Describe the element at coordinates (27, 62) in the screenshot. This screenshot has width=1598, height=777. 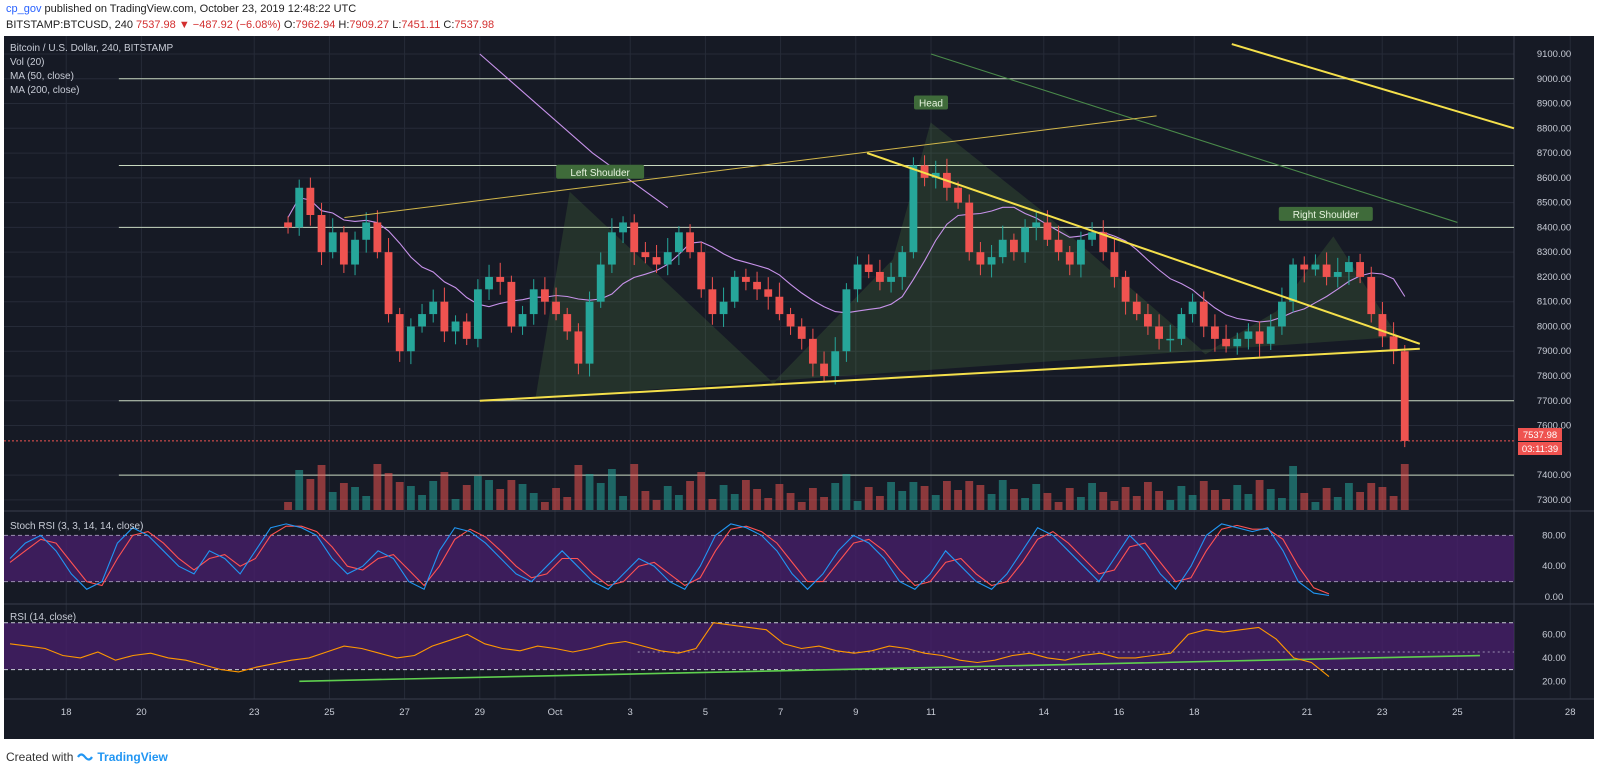
I see `volume-indicator-label: Vol (20)` at that location.